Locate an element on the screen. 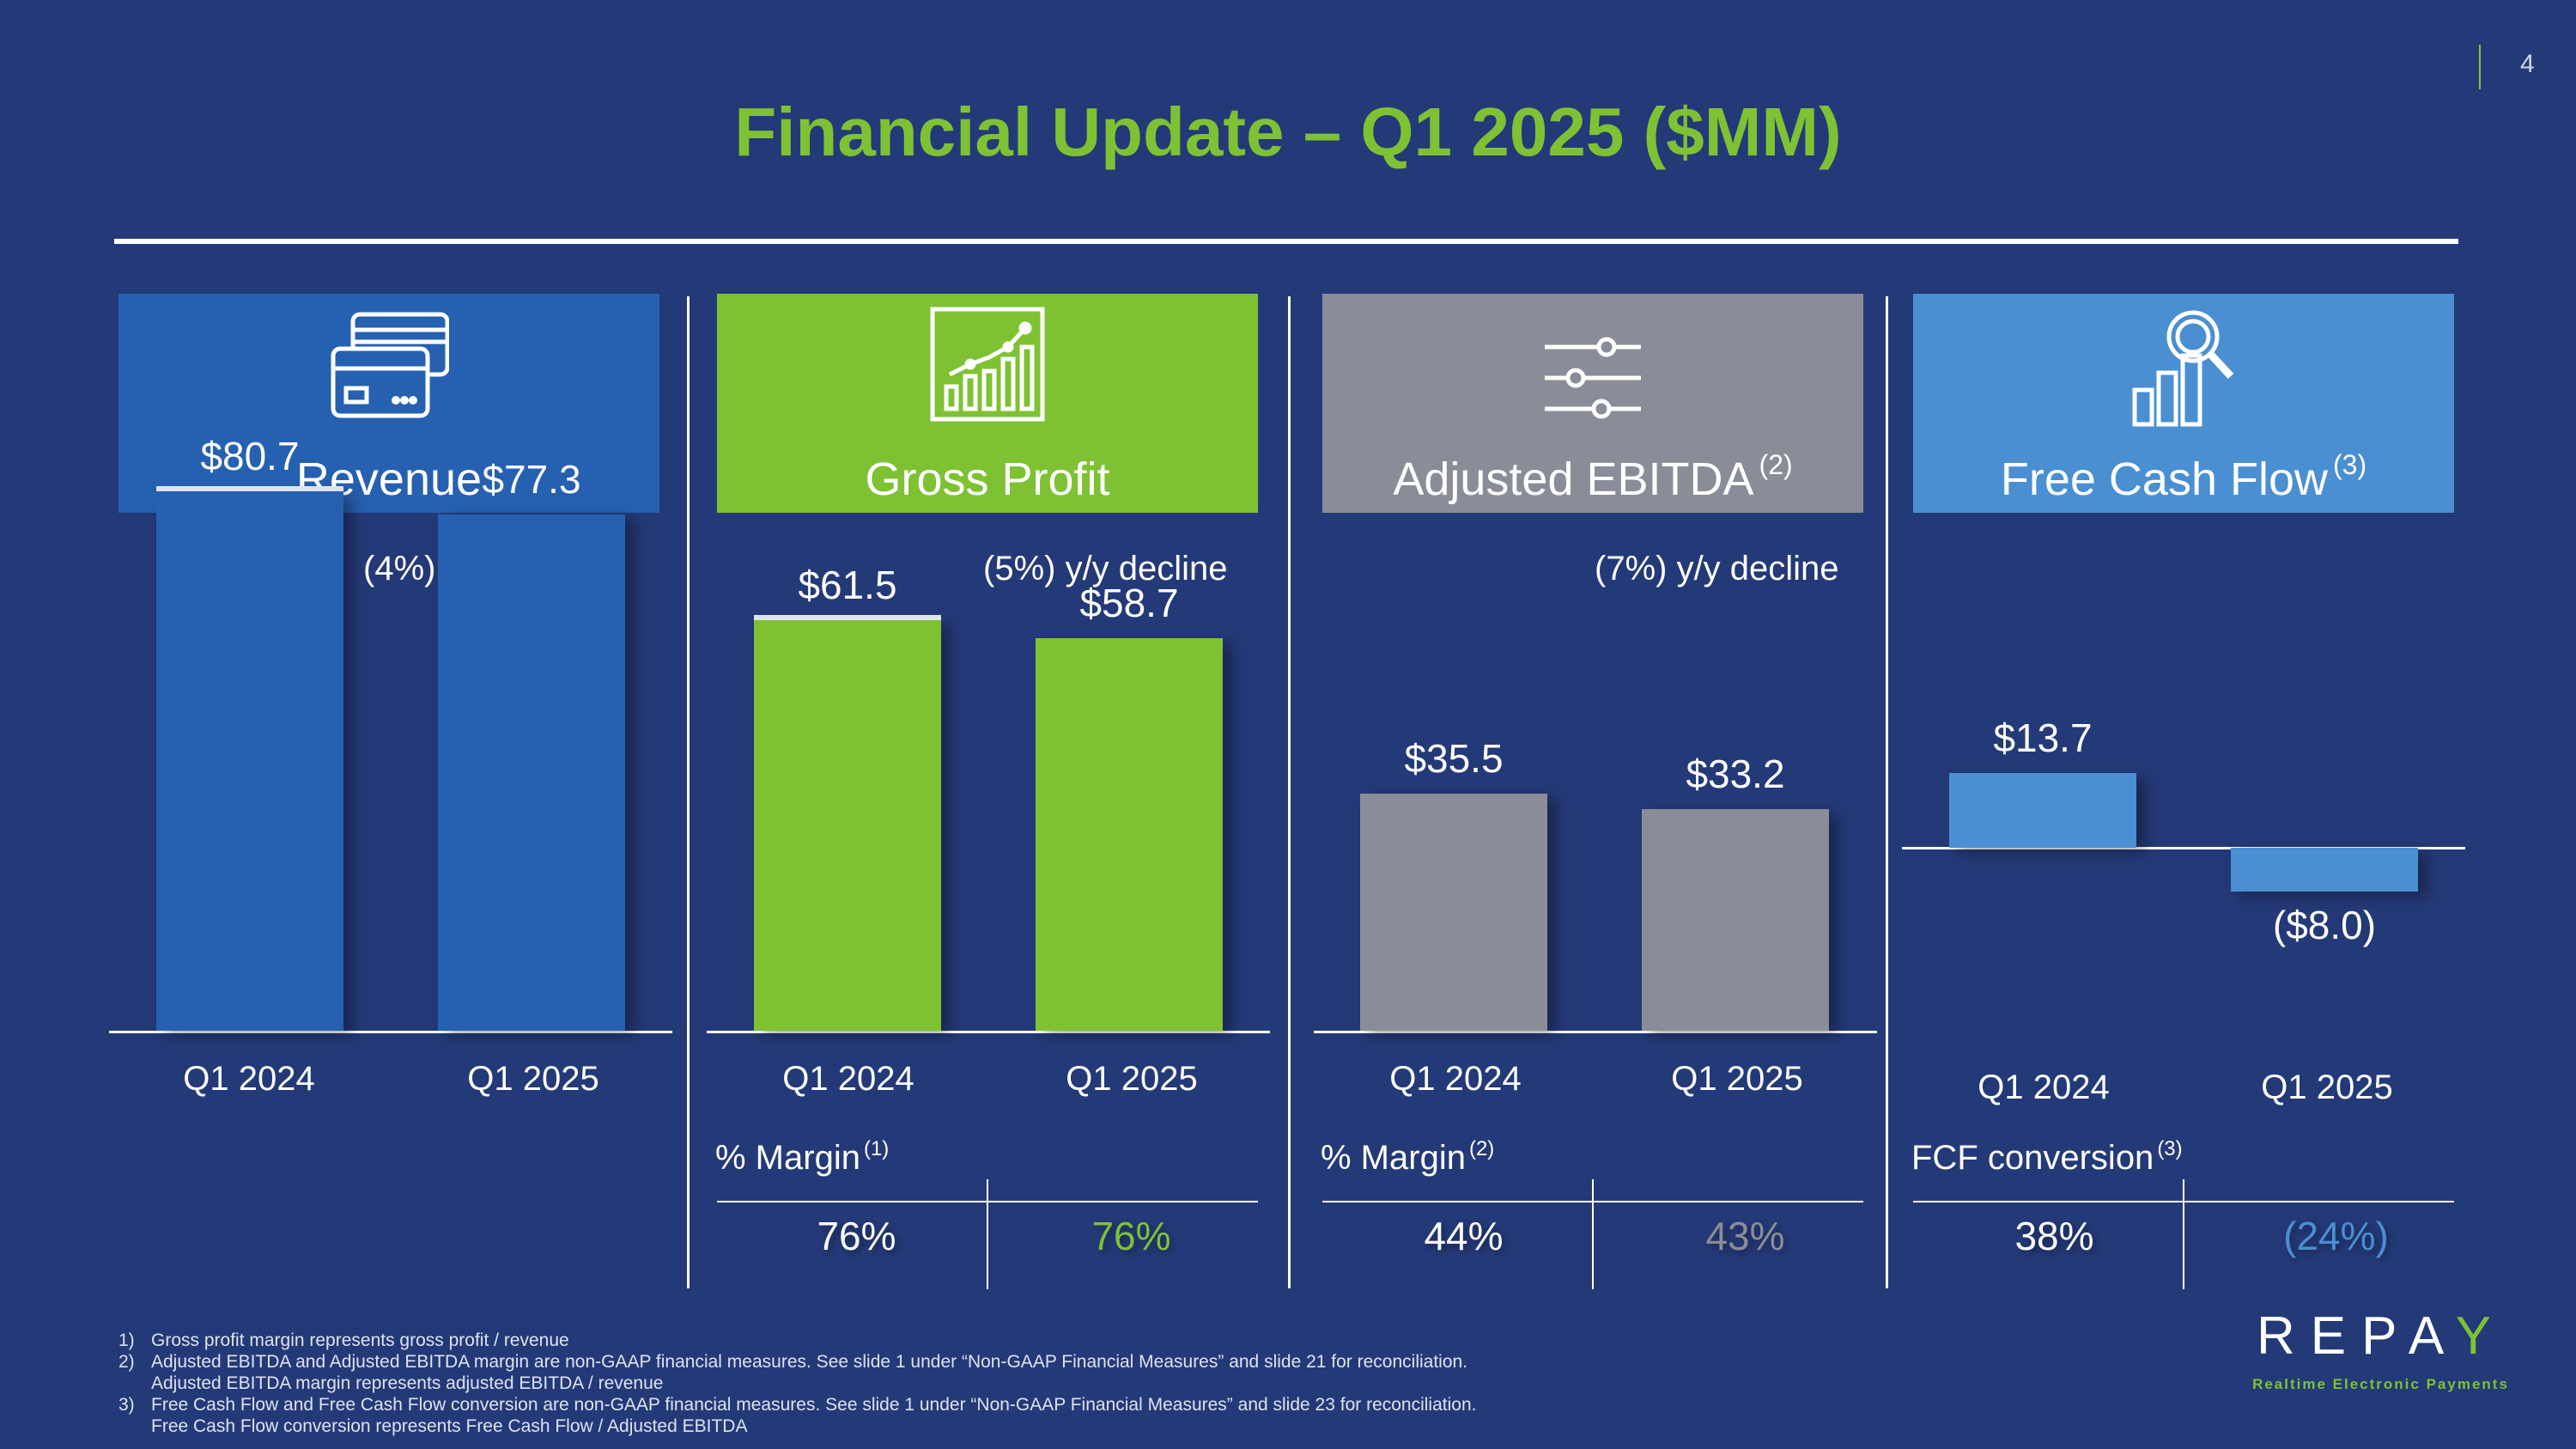 This screenshot has height=1449, width=2576. revenue-header: Revenue is located at coordinates (388, 403).